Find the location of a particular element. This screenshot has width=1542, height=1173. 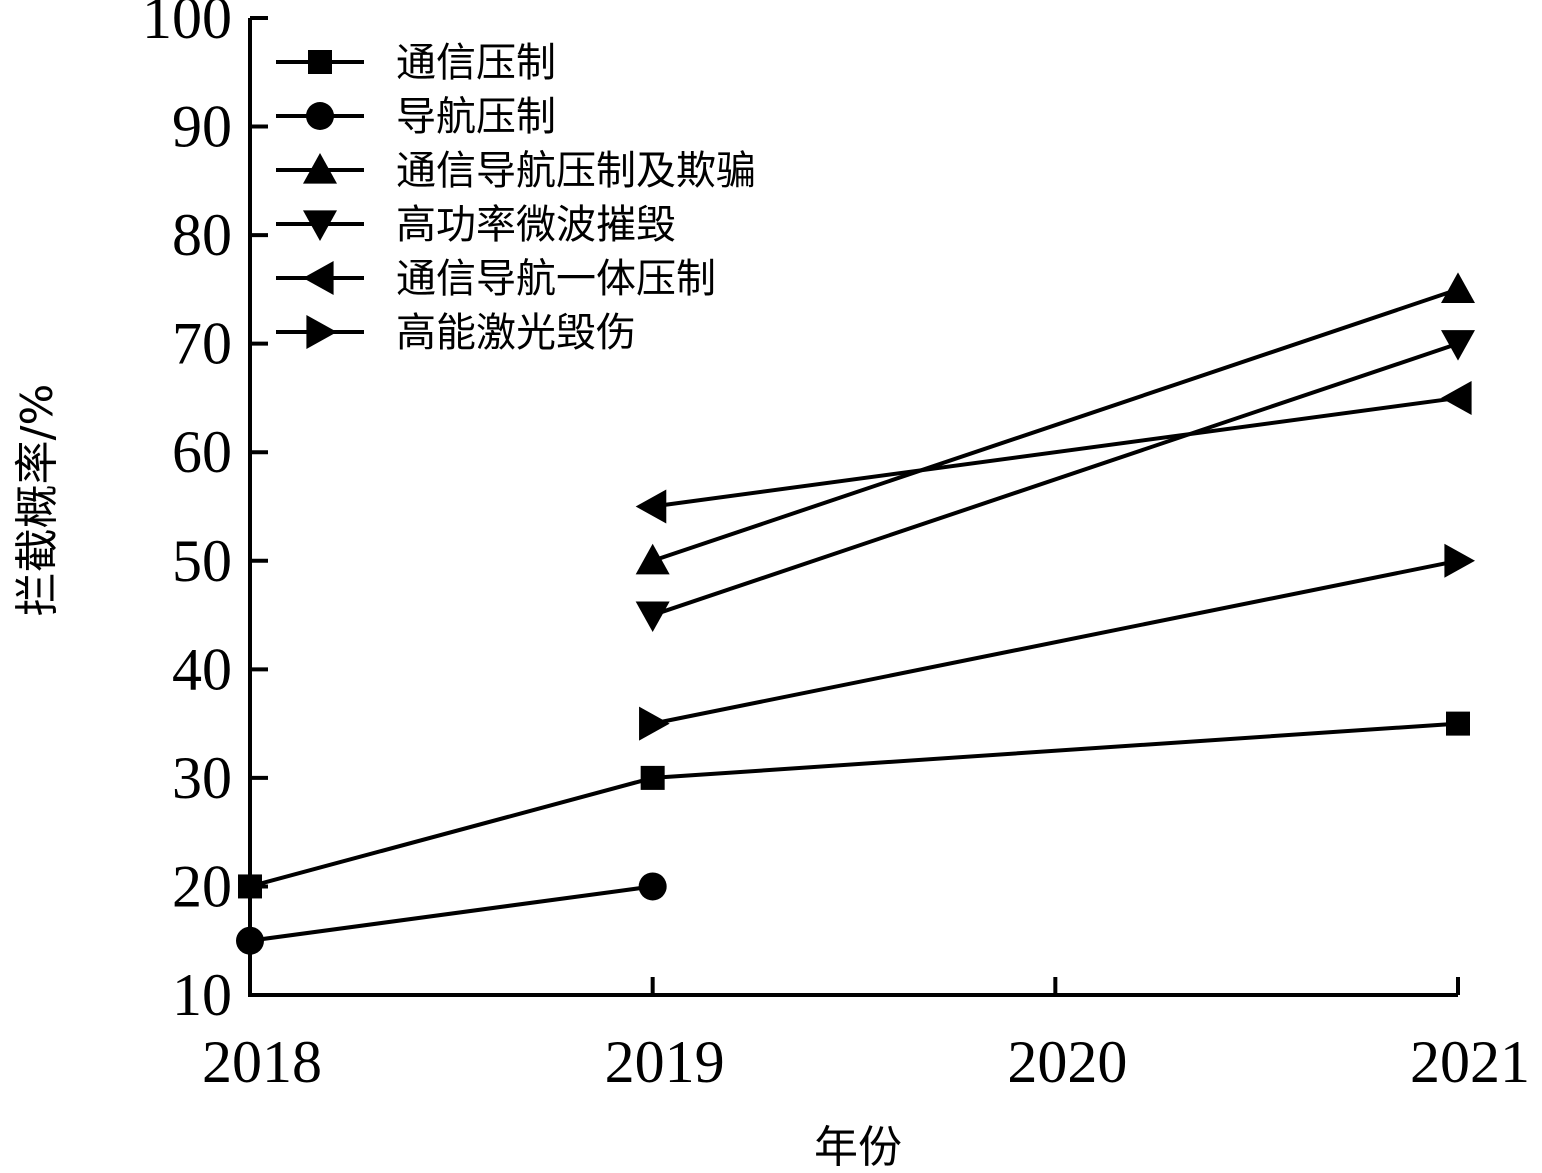

legend-entry-4: 高功率微波摧毁 is located at coordinates (476, 225).